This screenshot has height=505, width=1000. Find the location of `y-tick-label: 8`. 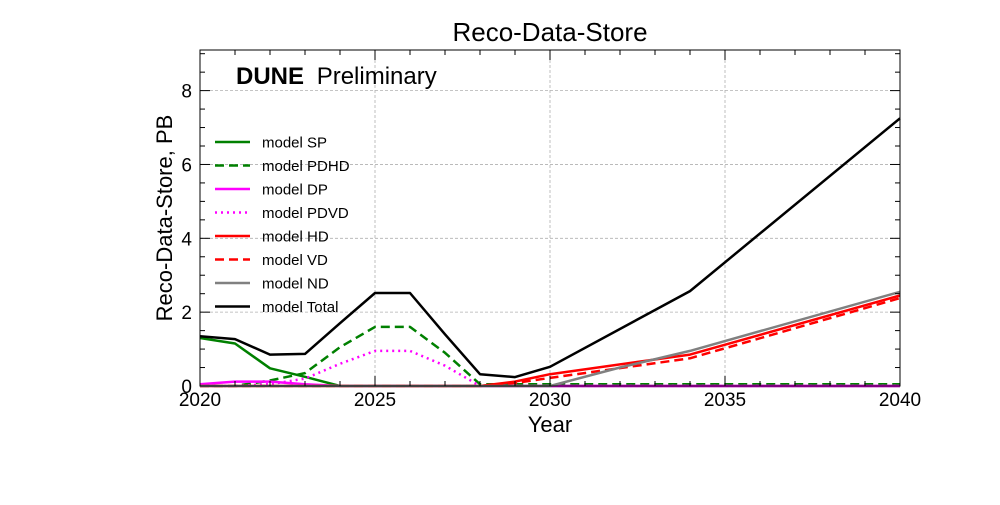

y-tick-label: 8 is located at coordinates (186, 92).